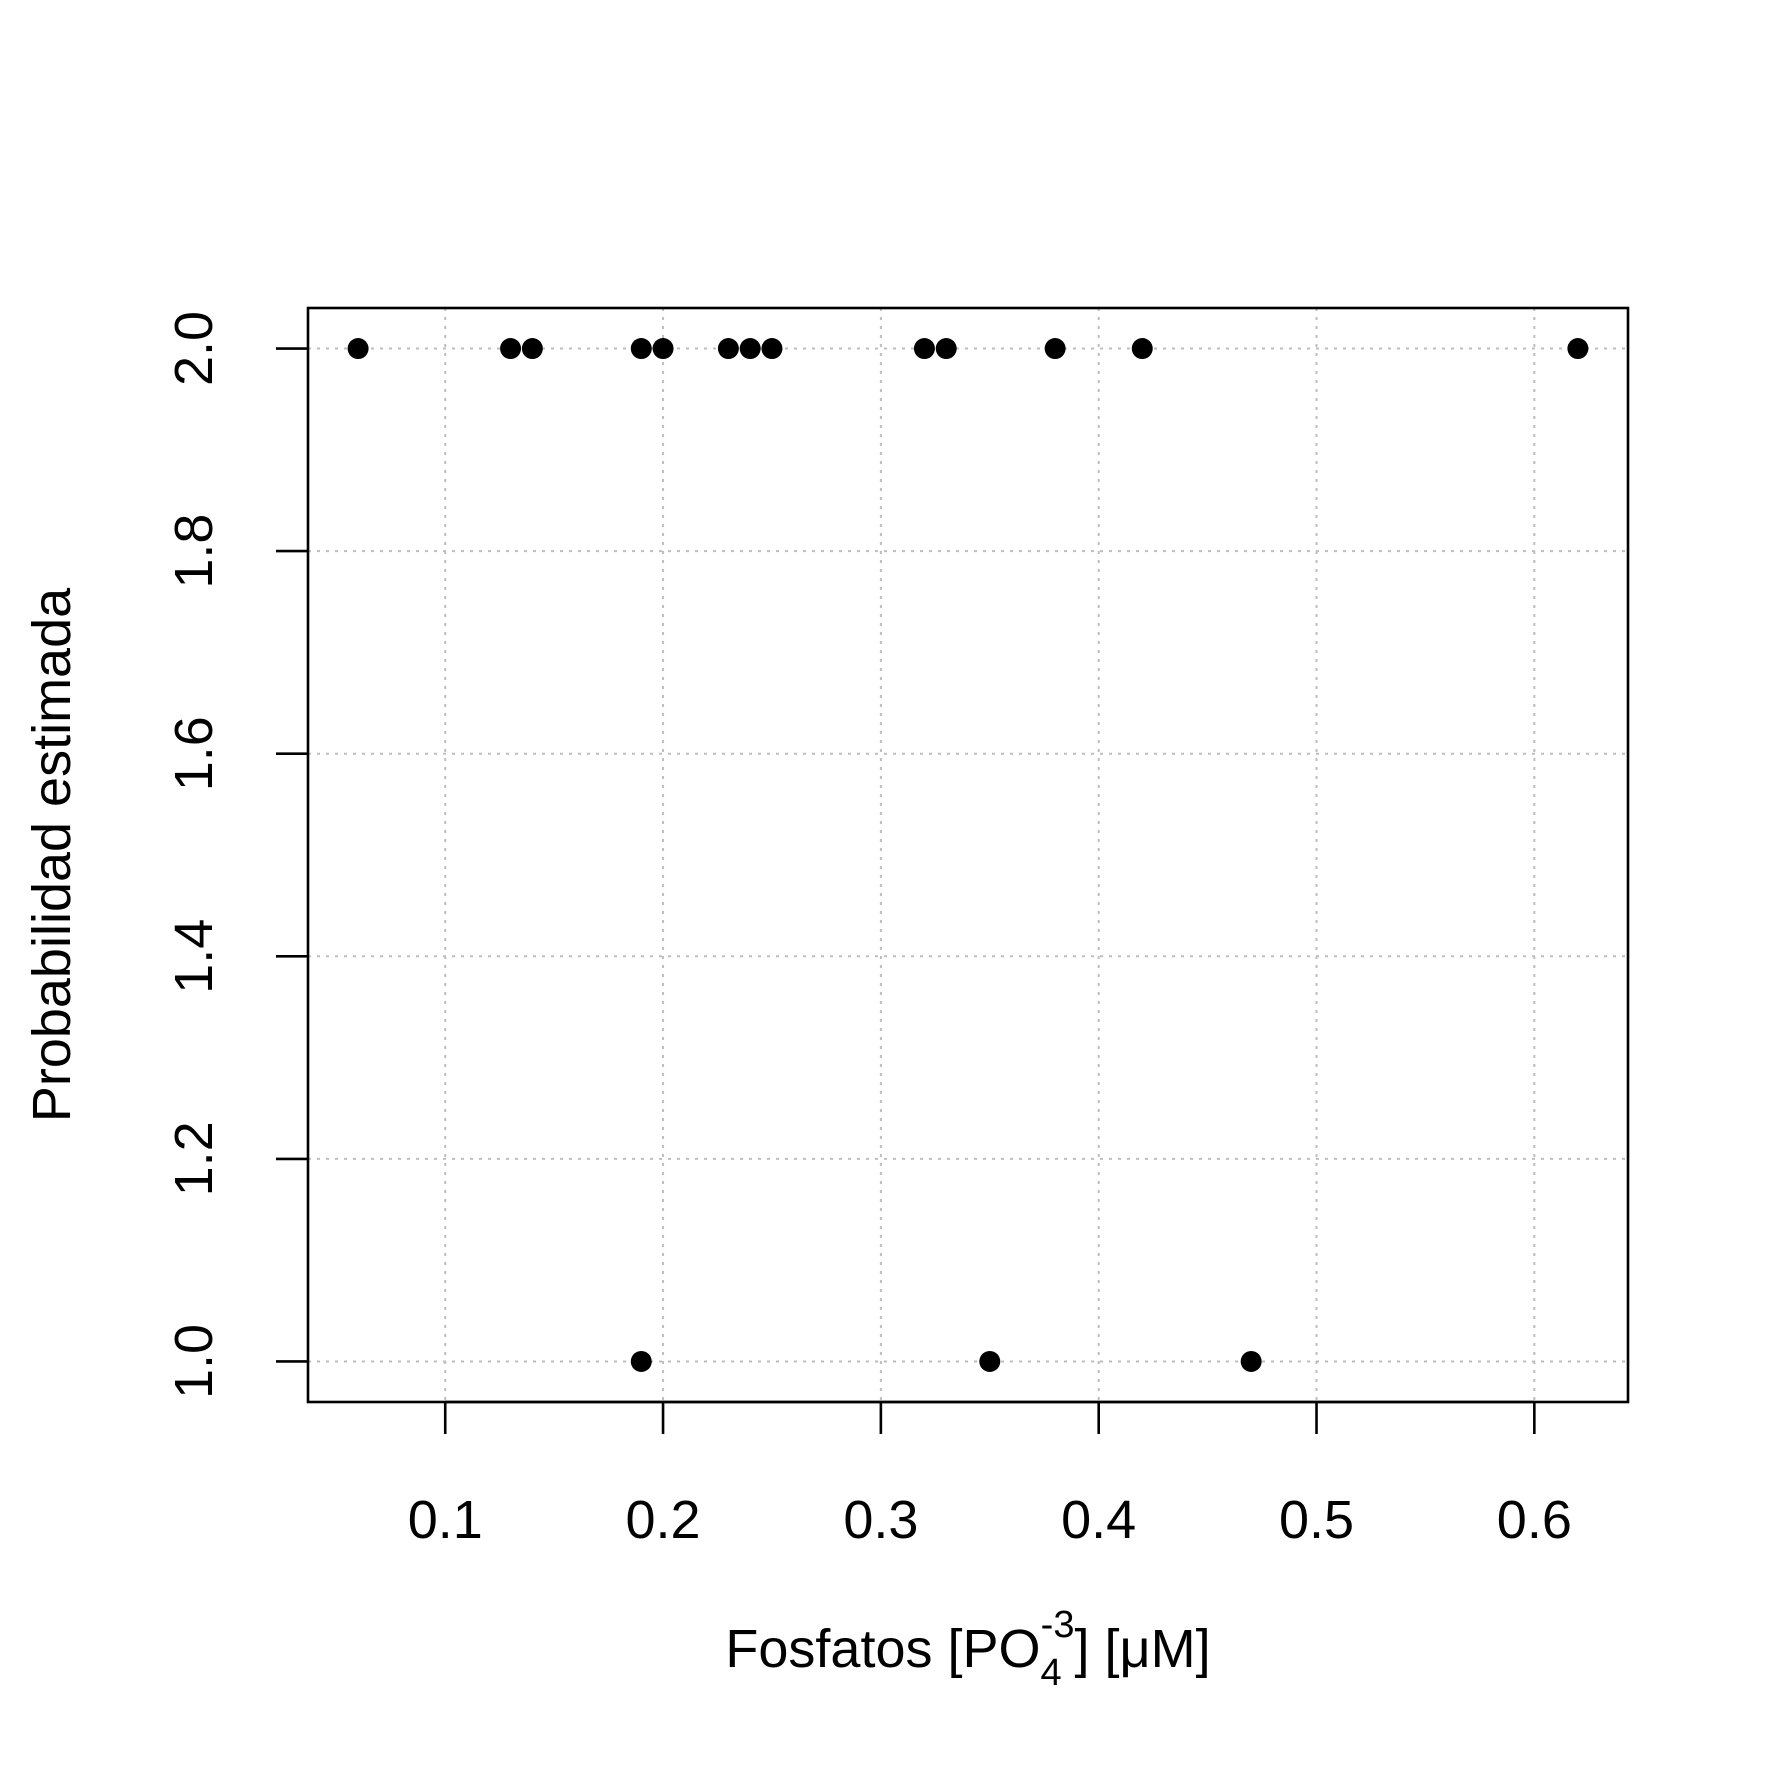 Image resolution: width=1771 pixels, height=1771 pixels. What do you see at coordinates (882, 1649) in the screenshot?
I see `x-axis-title-prefix: Fosfatos [PO` at bounding box center [882, 1649].